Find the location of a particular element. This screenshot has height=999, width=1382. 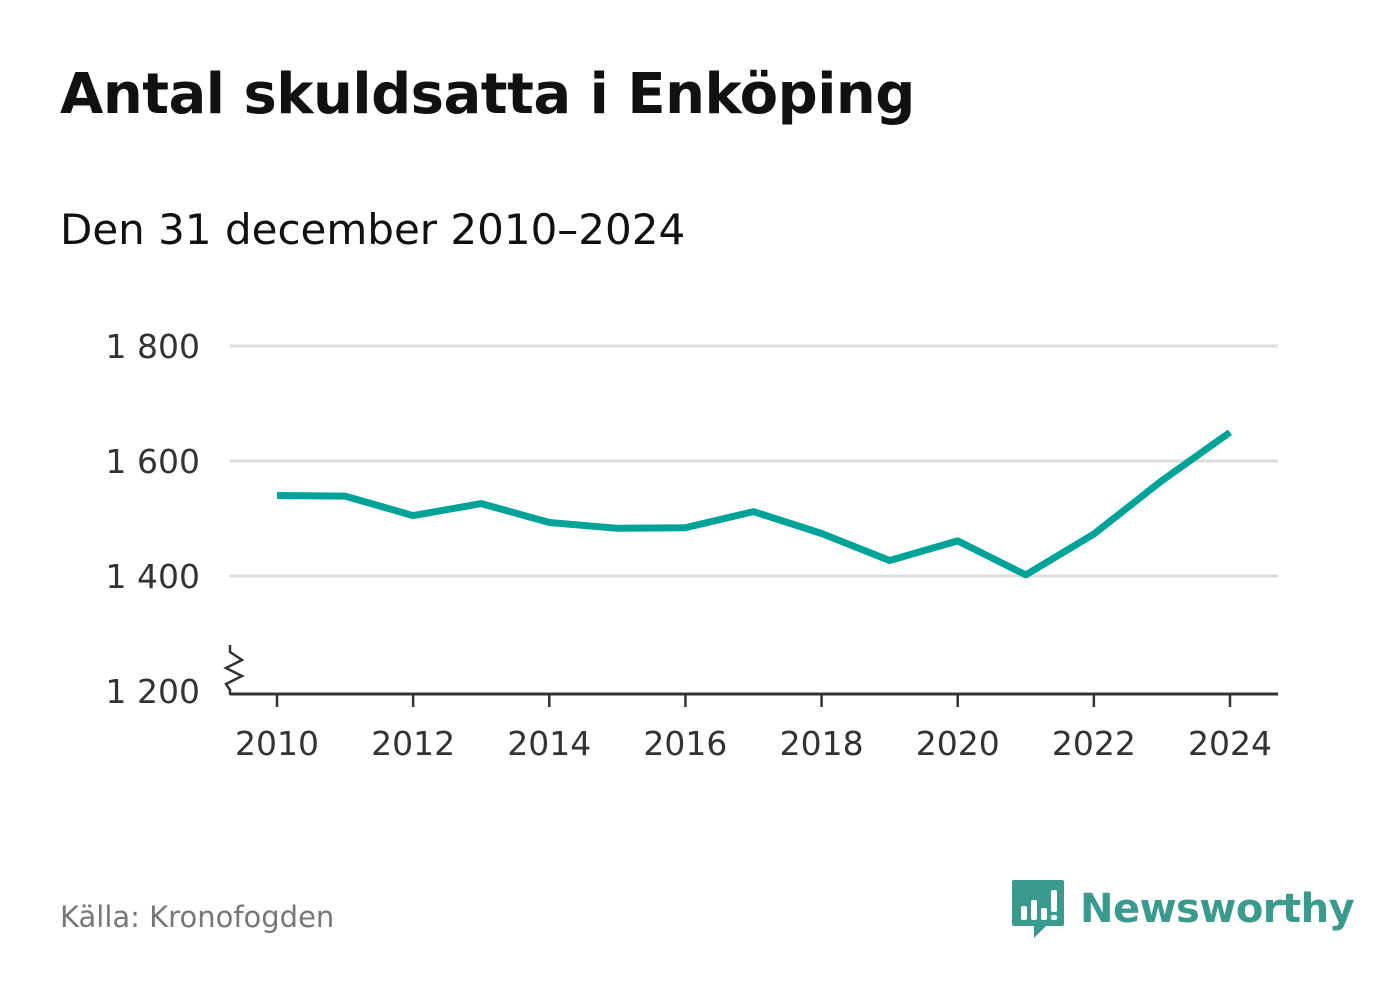

chart-subtitle: Den 31 december 2010–2024 is located at coordinates (373, 229).